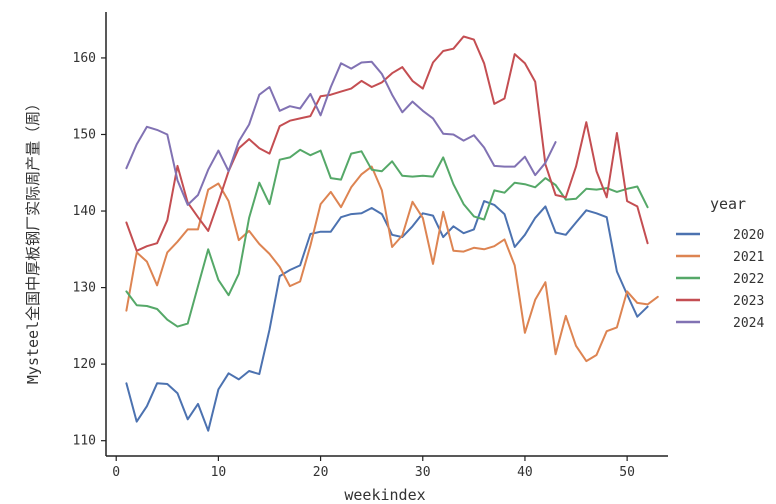  I want to click on legend-title: year, so click(728, 204).